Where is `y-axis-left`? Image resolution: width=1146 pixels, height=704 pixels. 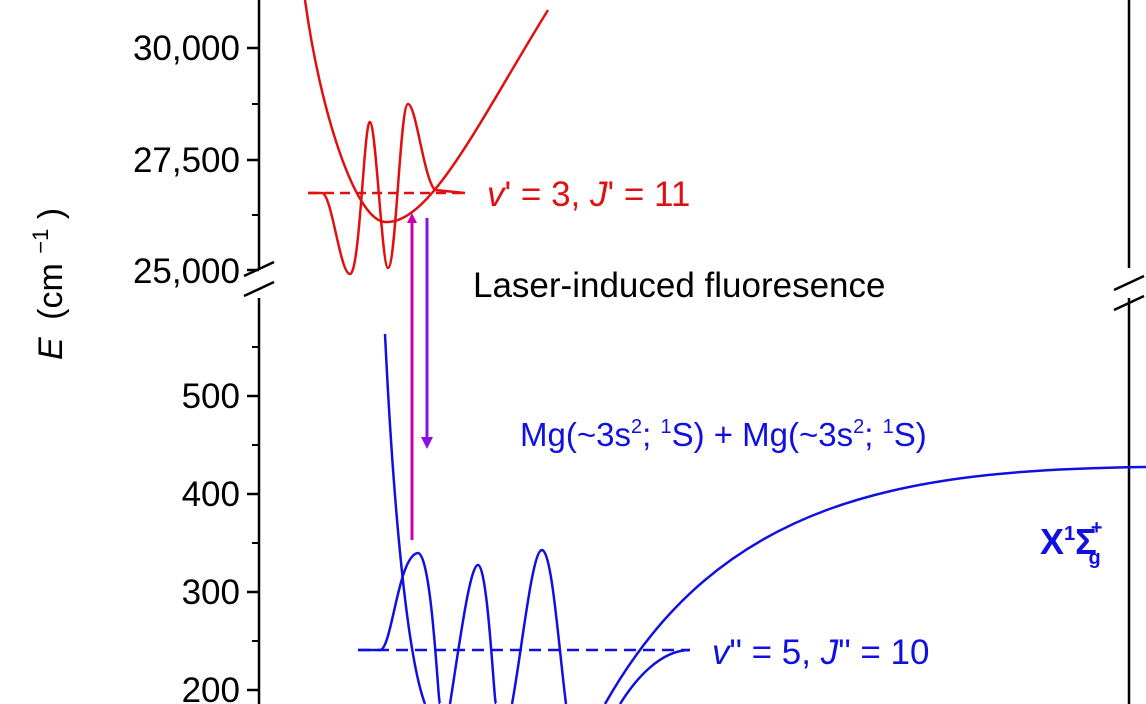 y-axis-left is located at coordinates (259, 352).